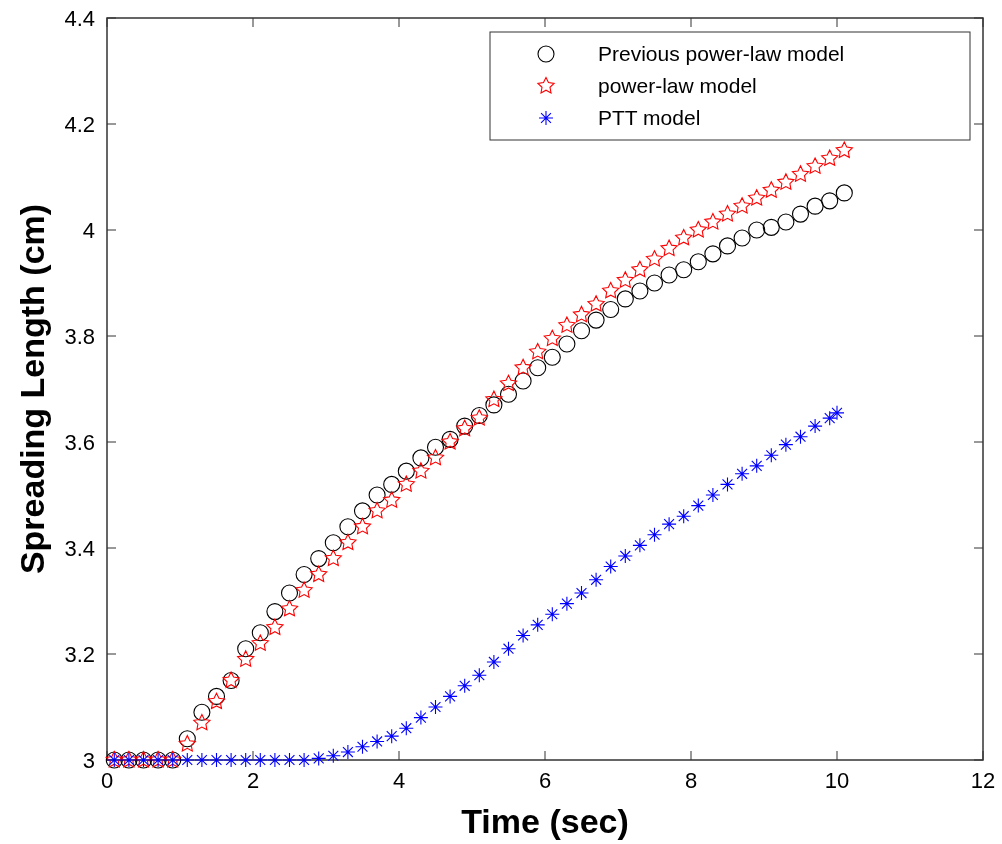 Image resolution: width=1002 pixels, height=844 pixels. What do you see at coordinates (677, 86) in the screenshot?
I see `legend-label: power-law model` at bounding box center [677, 86].